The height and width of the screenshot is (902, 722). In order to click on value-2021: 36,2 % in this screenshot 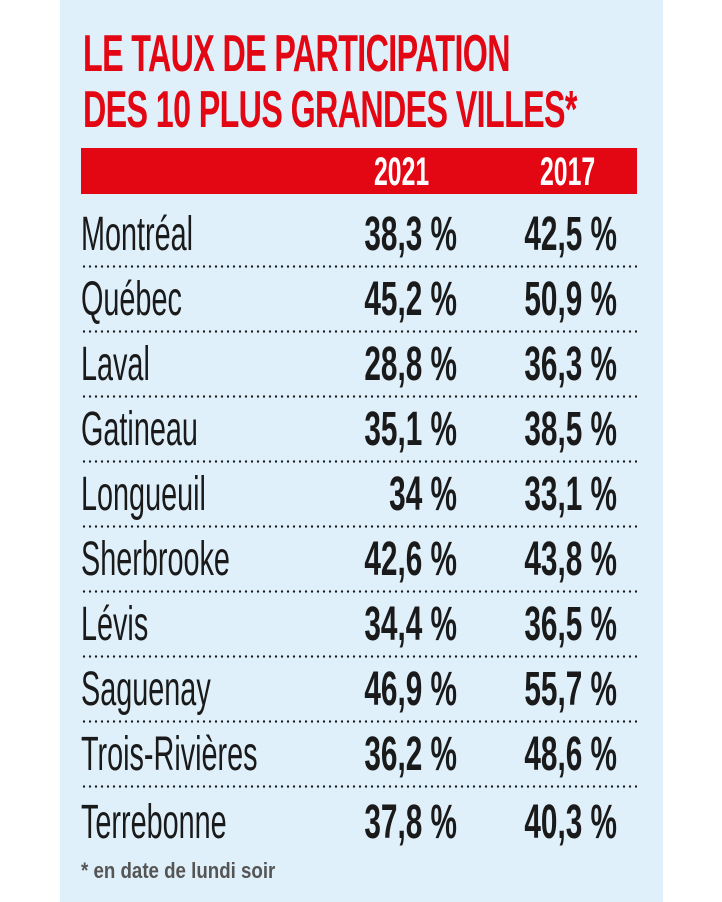, I will do `click(410, 754)`.